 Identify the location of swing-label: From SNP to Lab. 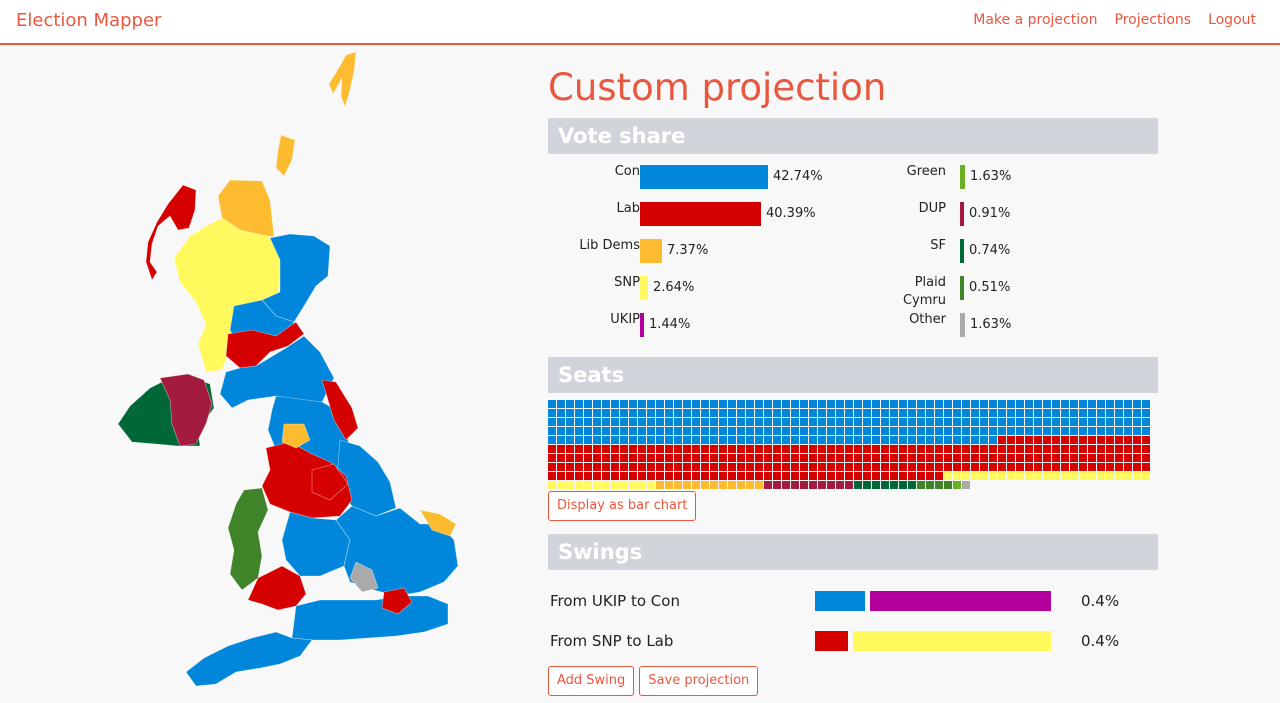
(612, 641).